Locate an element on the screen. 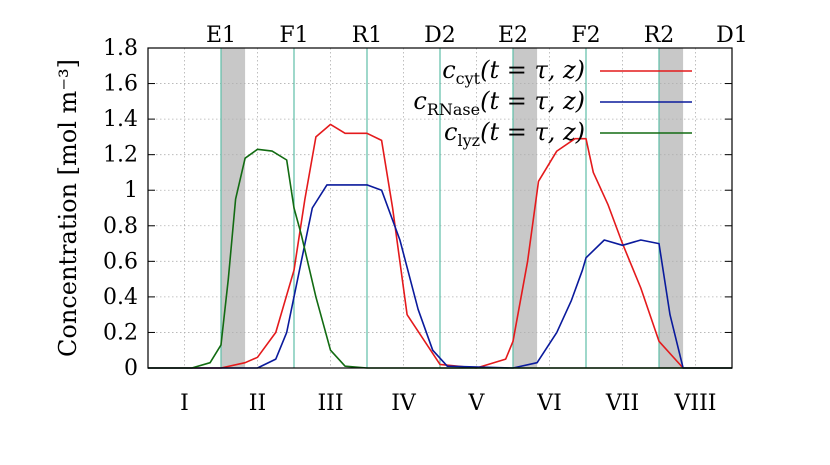 Image resolution: width=830 pixels, height=465 pixels. y-tick-label: 0 is located at coordinates (131, 368).